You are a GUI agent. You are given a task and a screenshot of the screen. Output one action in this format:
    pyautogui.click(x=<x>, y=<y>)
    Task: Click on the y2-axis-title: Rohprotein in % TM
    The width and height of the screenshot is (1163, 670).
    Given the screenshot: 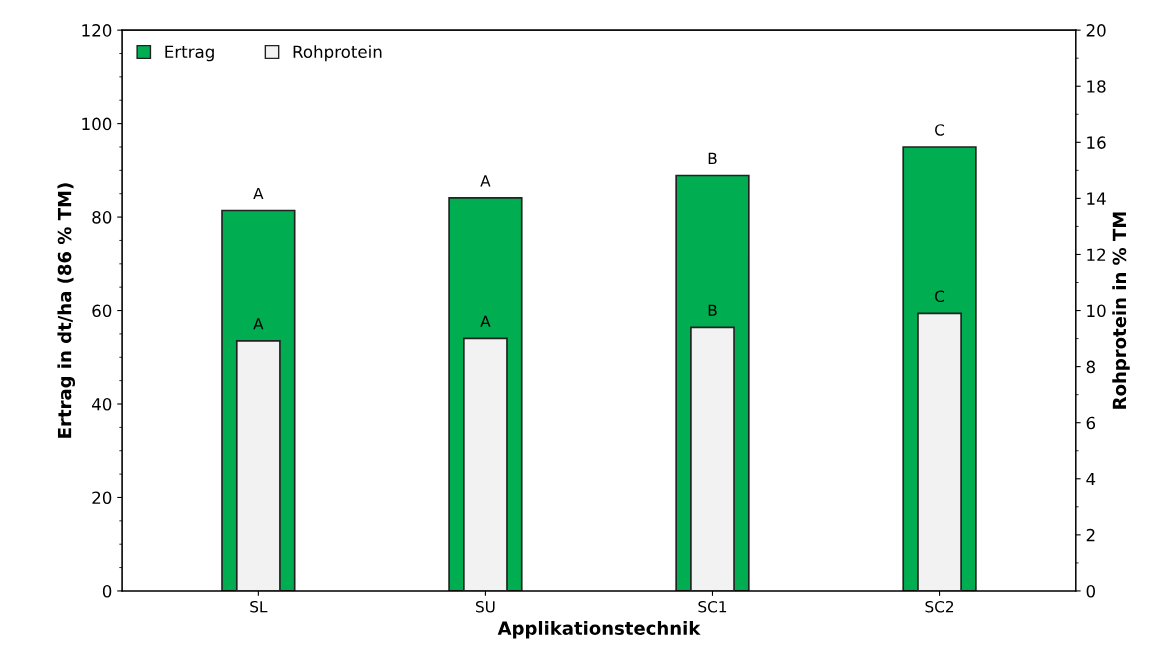 What is the action you would take?
    pyautogui.click(x=1121, y=310)
    